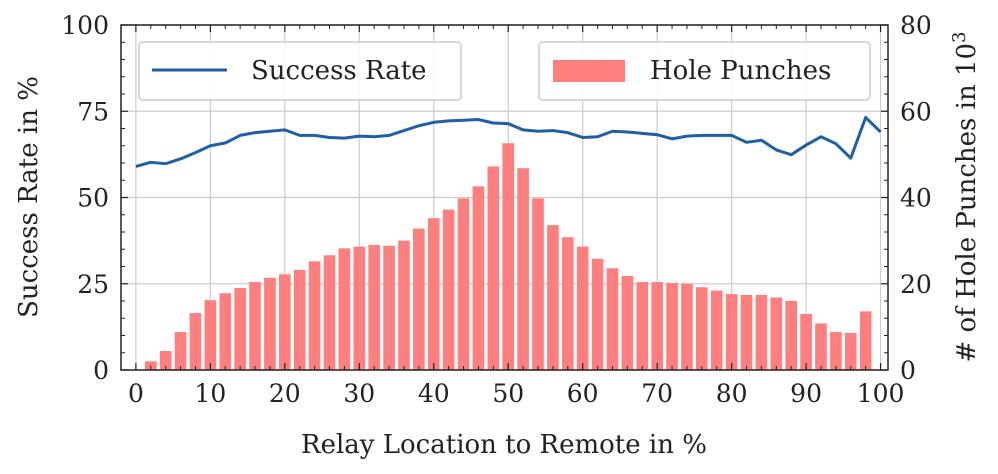 The width and height of the screenshot is (998, 474). What do you see at coordinates (339, 71) in the screenshot?
I see `legend-line-label: Success Rate` at bounding box center [339, 71].